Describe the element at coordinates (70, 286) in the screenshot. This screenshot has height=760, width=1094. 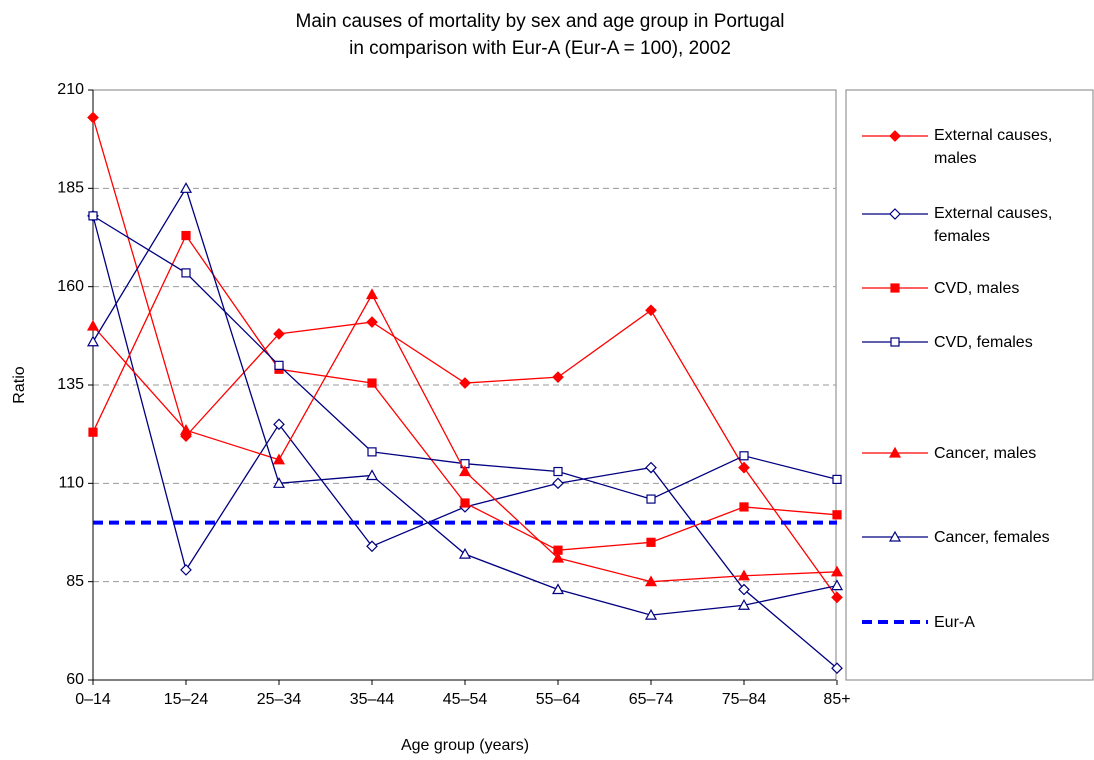
I see `y-tick-label: 160` at that location.